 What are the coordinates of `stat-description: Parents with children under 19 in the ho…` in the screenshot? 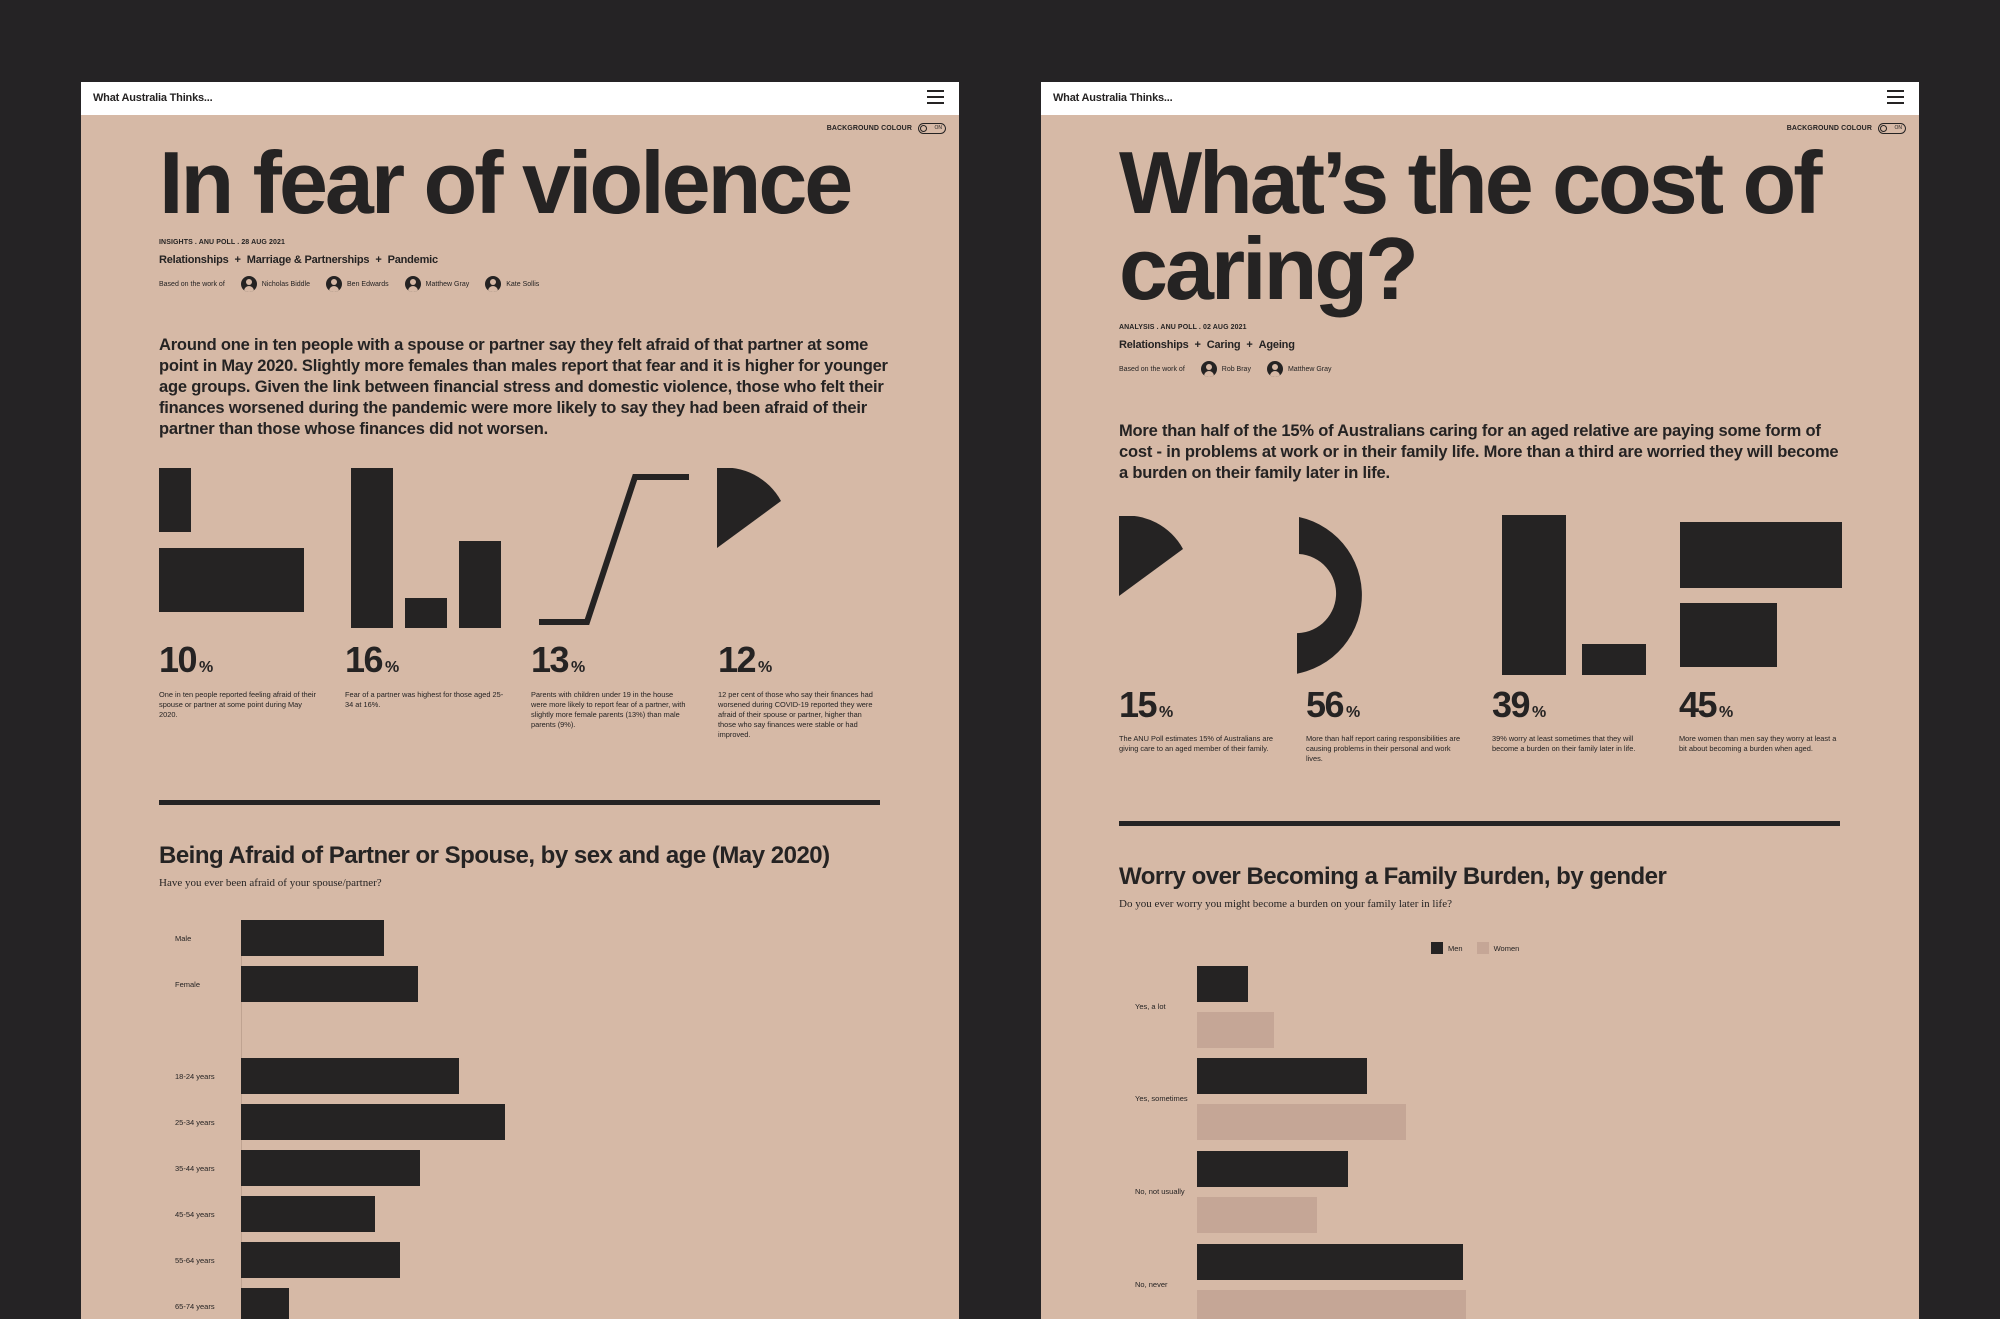 It's located at (608, 709).